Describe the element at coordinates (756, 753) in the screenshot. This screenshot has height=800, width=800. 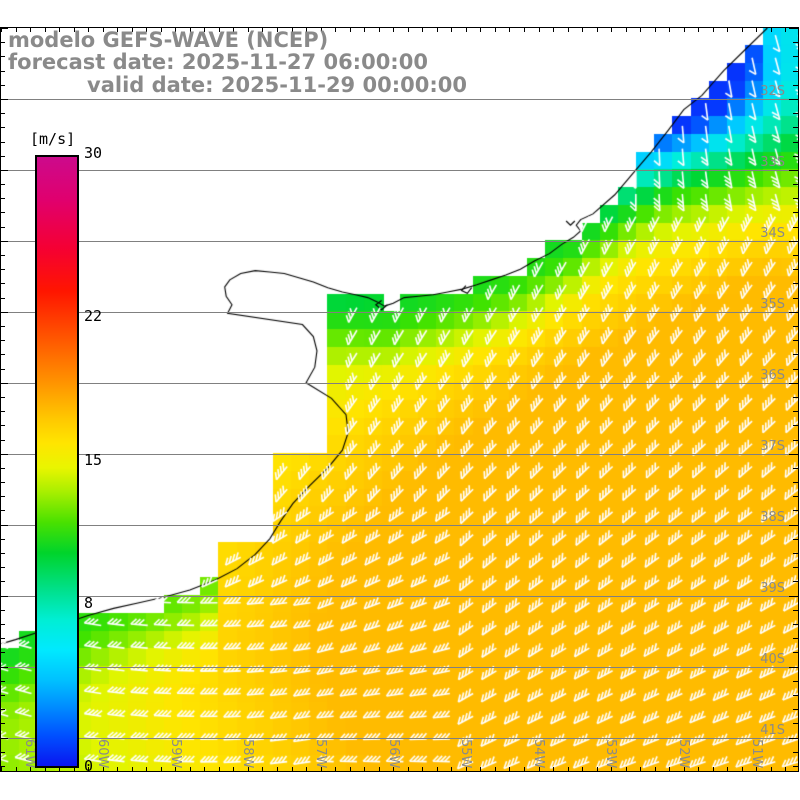
I see `longitude-label: 51W` at that location.